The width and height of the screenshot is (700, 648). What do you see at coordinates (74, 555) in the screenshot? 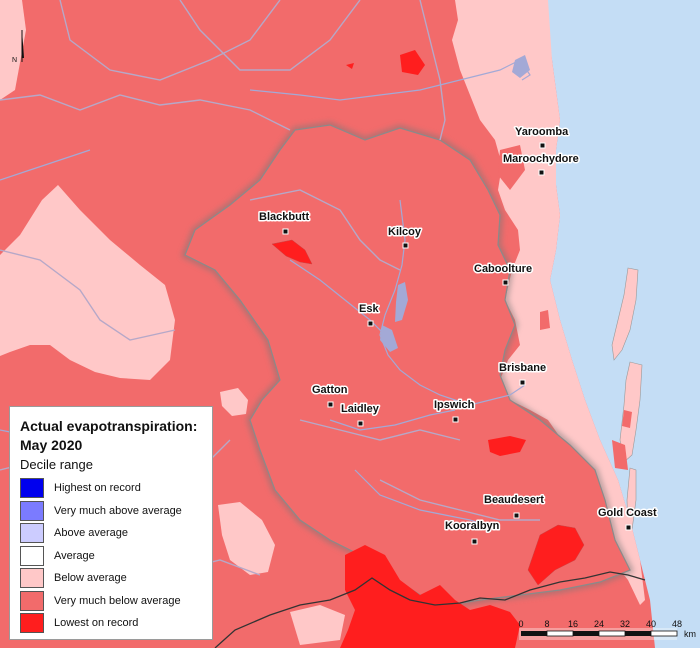
I see `legend-label: Average` at bounding box center [74, 555].